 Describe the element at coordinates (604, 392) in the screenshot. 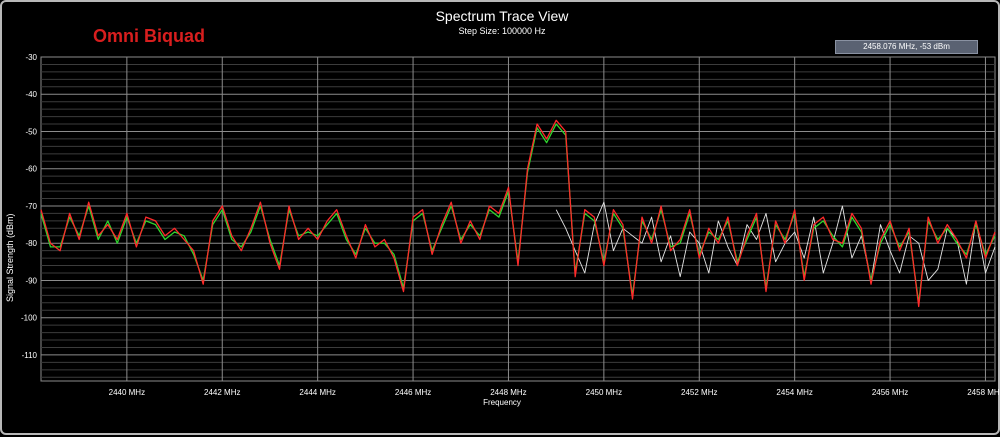

I see `x-tick-label: 2450 MHz` at that location.